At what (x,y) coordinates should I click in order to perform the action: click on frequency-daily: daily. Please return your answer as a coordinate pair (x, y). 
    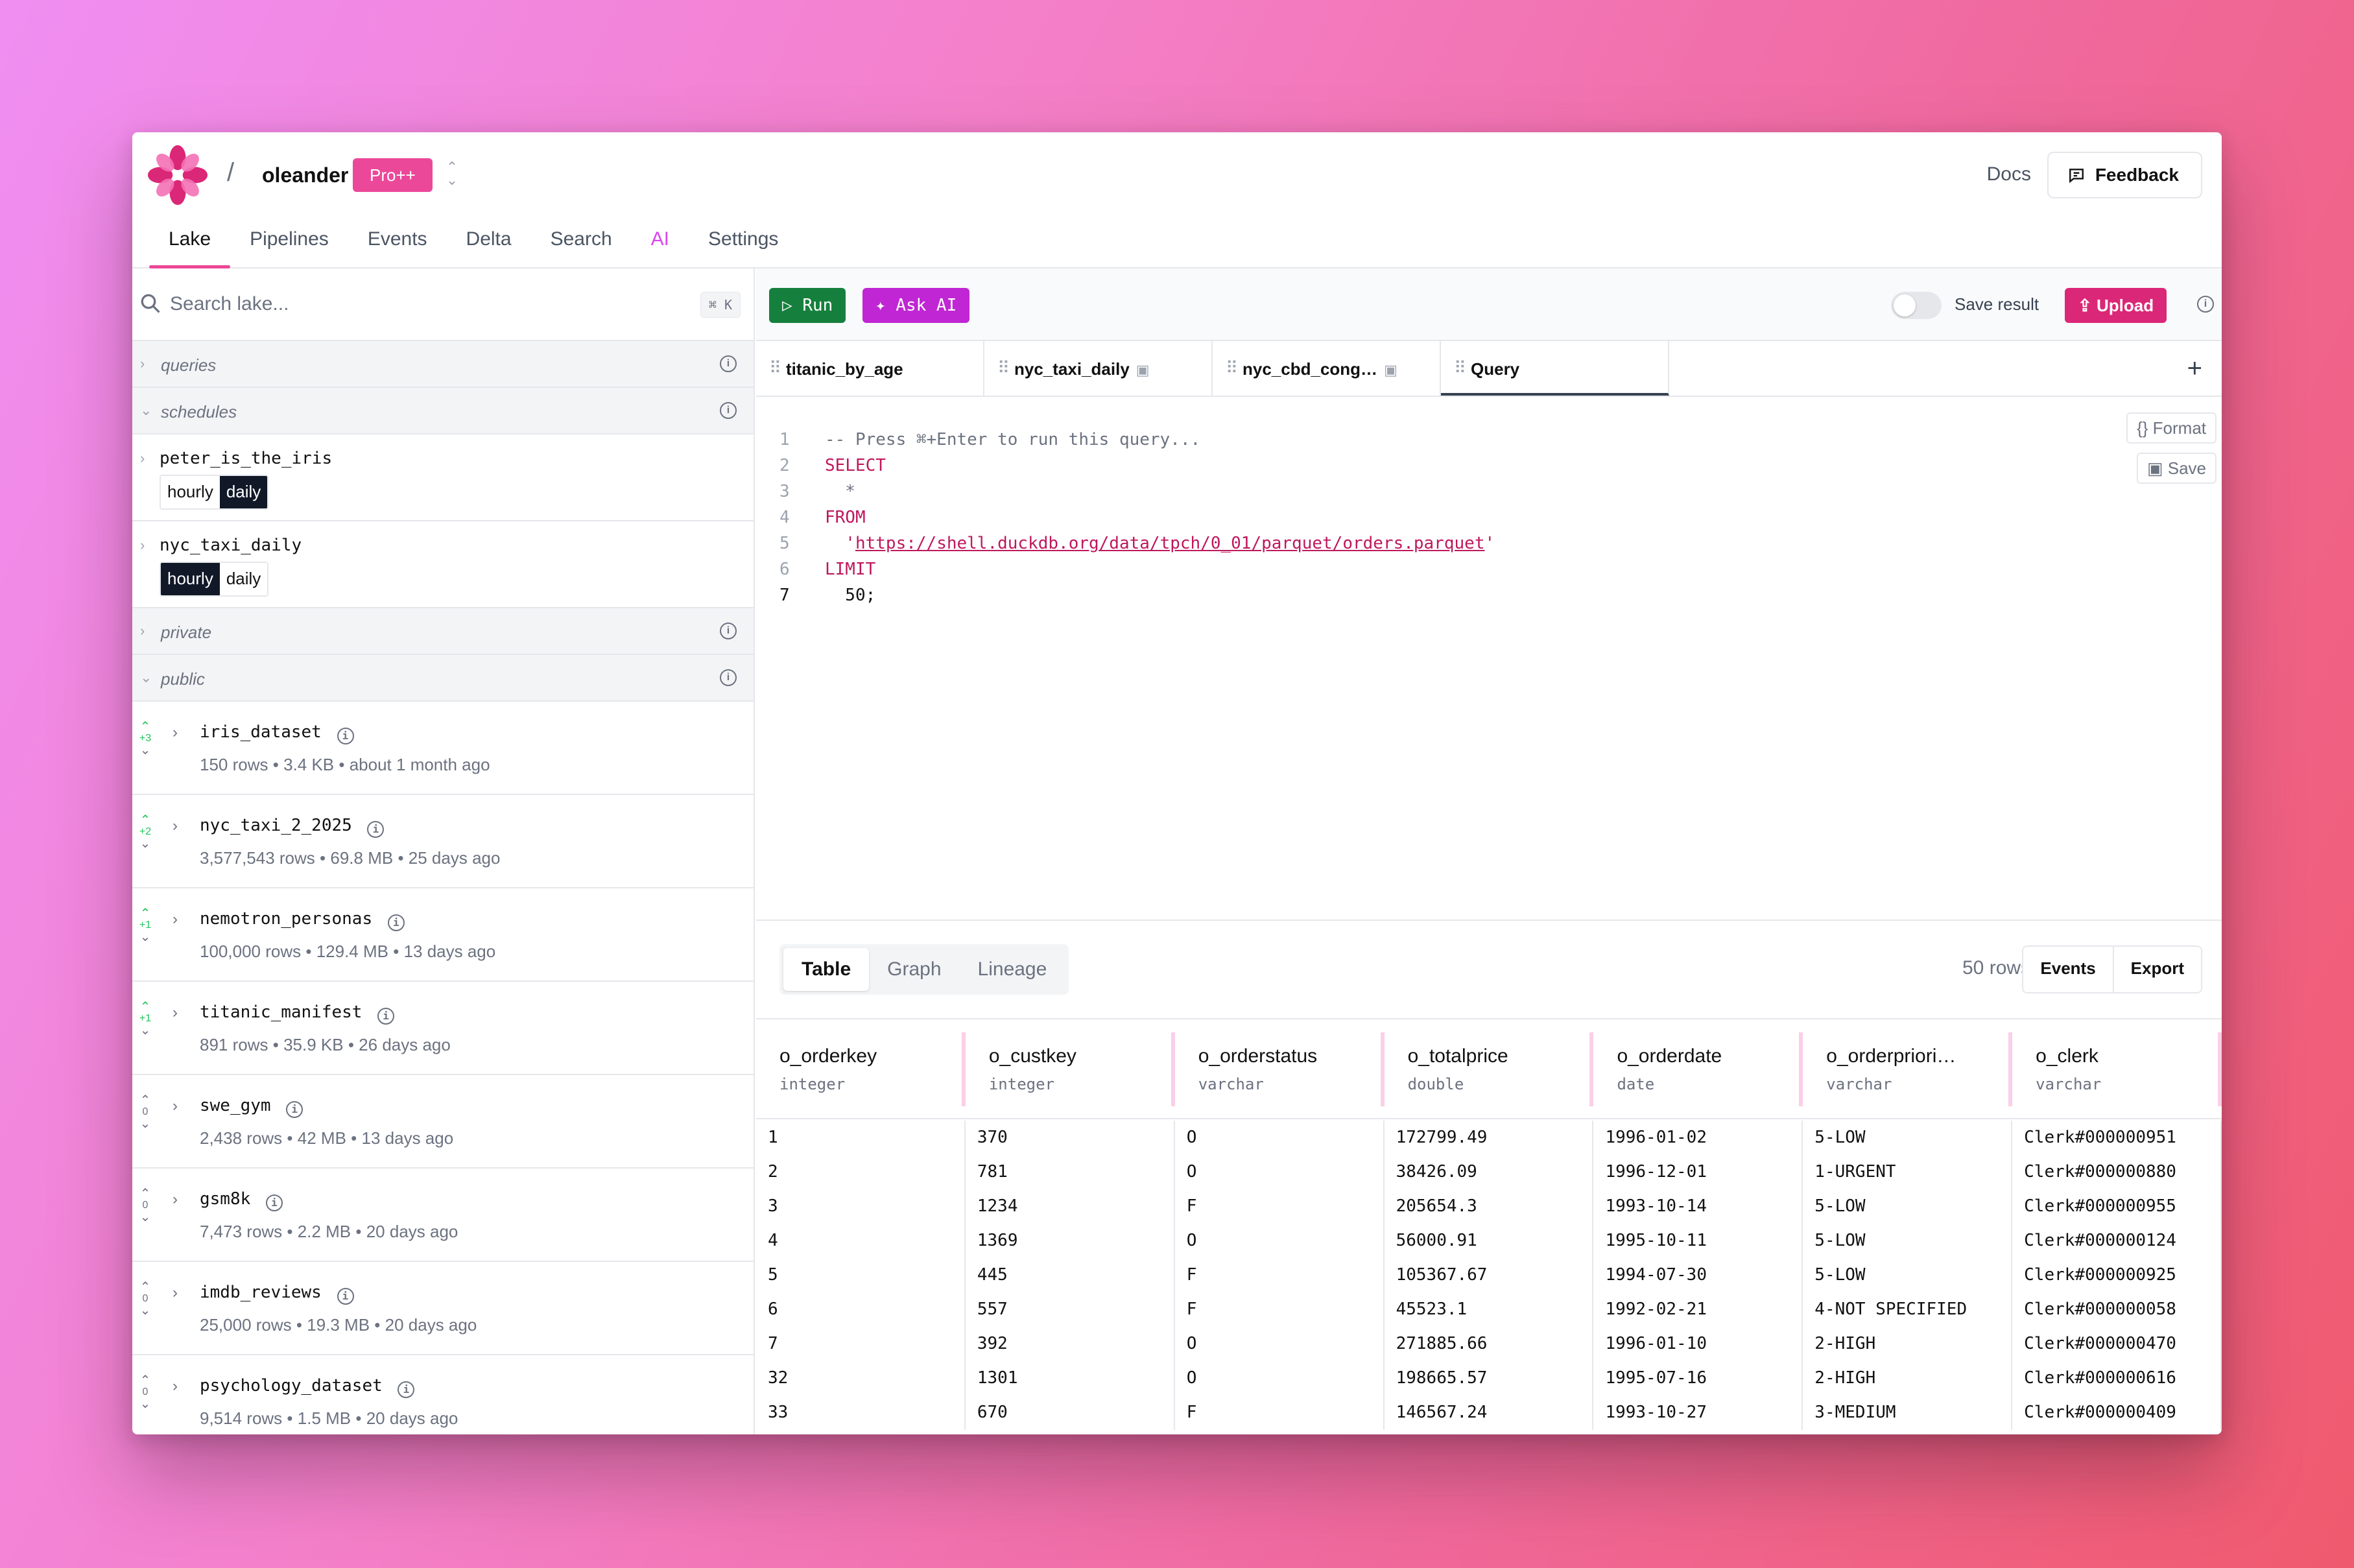
    Looking at the image, I should click on (243, 579).